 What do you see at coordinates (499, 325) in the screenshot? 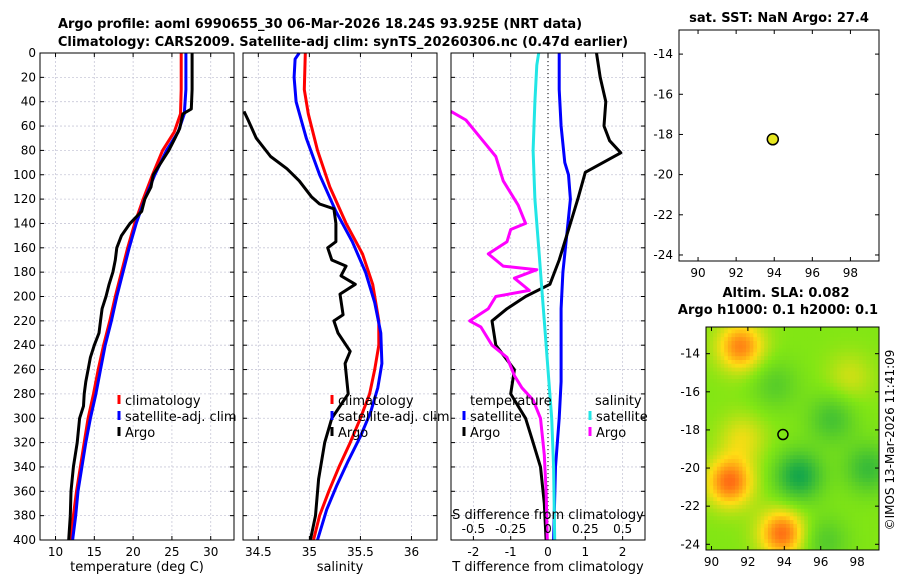
I see `series-line-argo-s-` at bounding box center [499, 325].